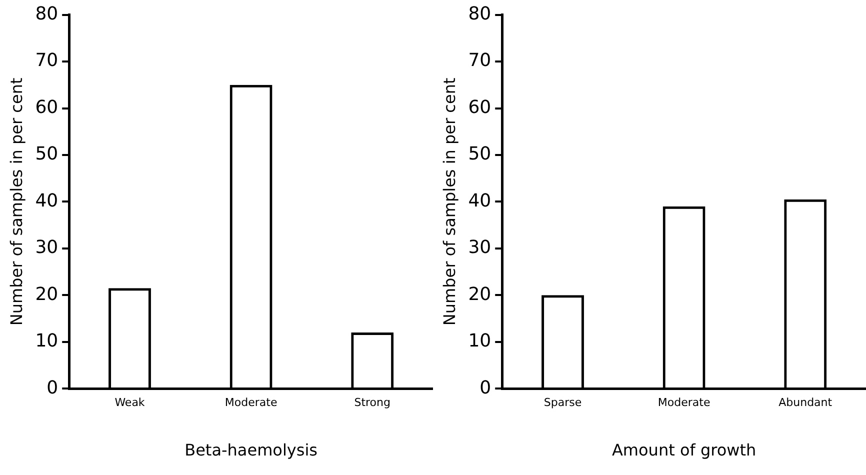 This screenshot has height=475, width=866. Describe the element at coordinates (130, 403) in the screenshot. I see `x-tick-label: Weak` at that location.